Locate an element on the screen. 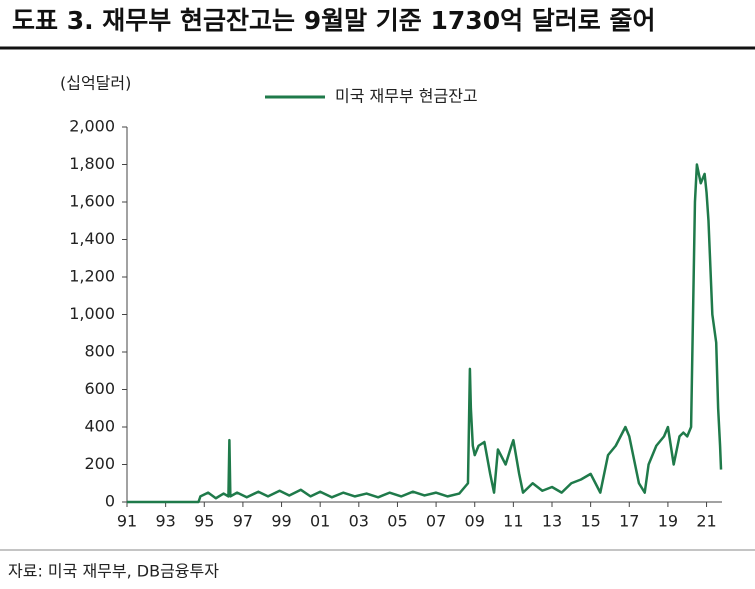 Image resolution: width=755 pixels, height=589 pixels. x-tick-label: 91 is located at coordinates (127, 521).